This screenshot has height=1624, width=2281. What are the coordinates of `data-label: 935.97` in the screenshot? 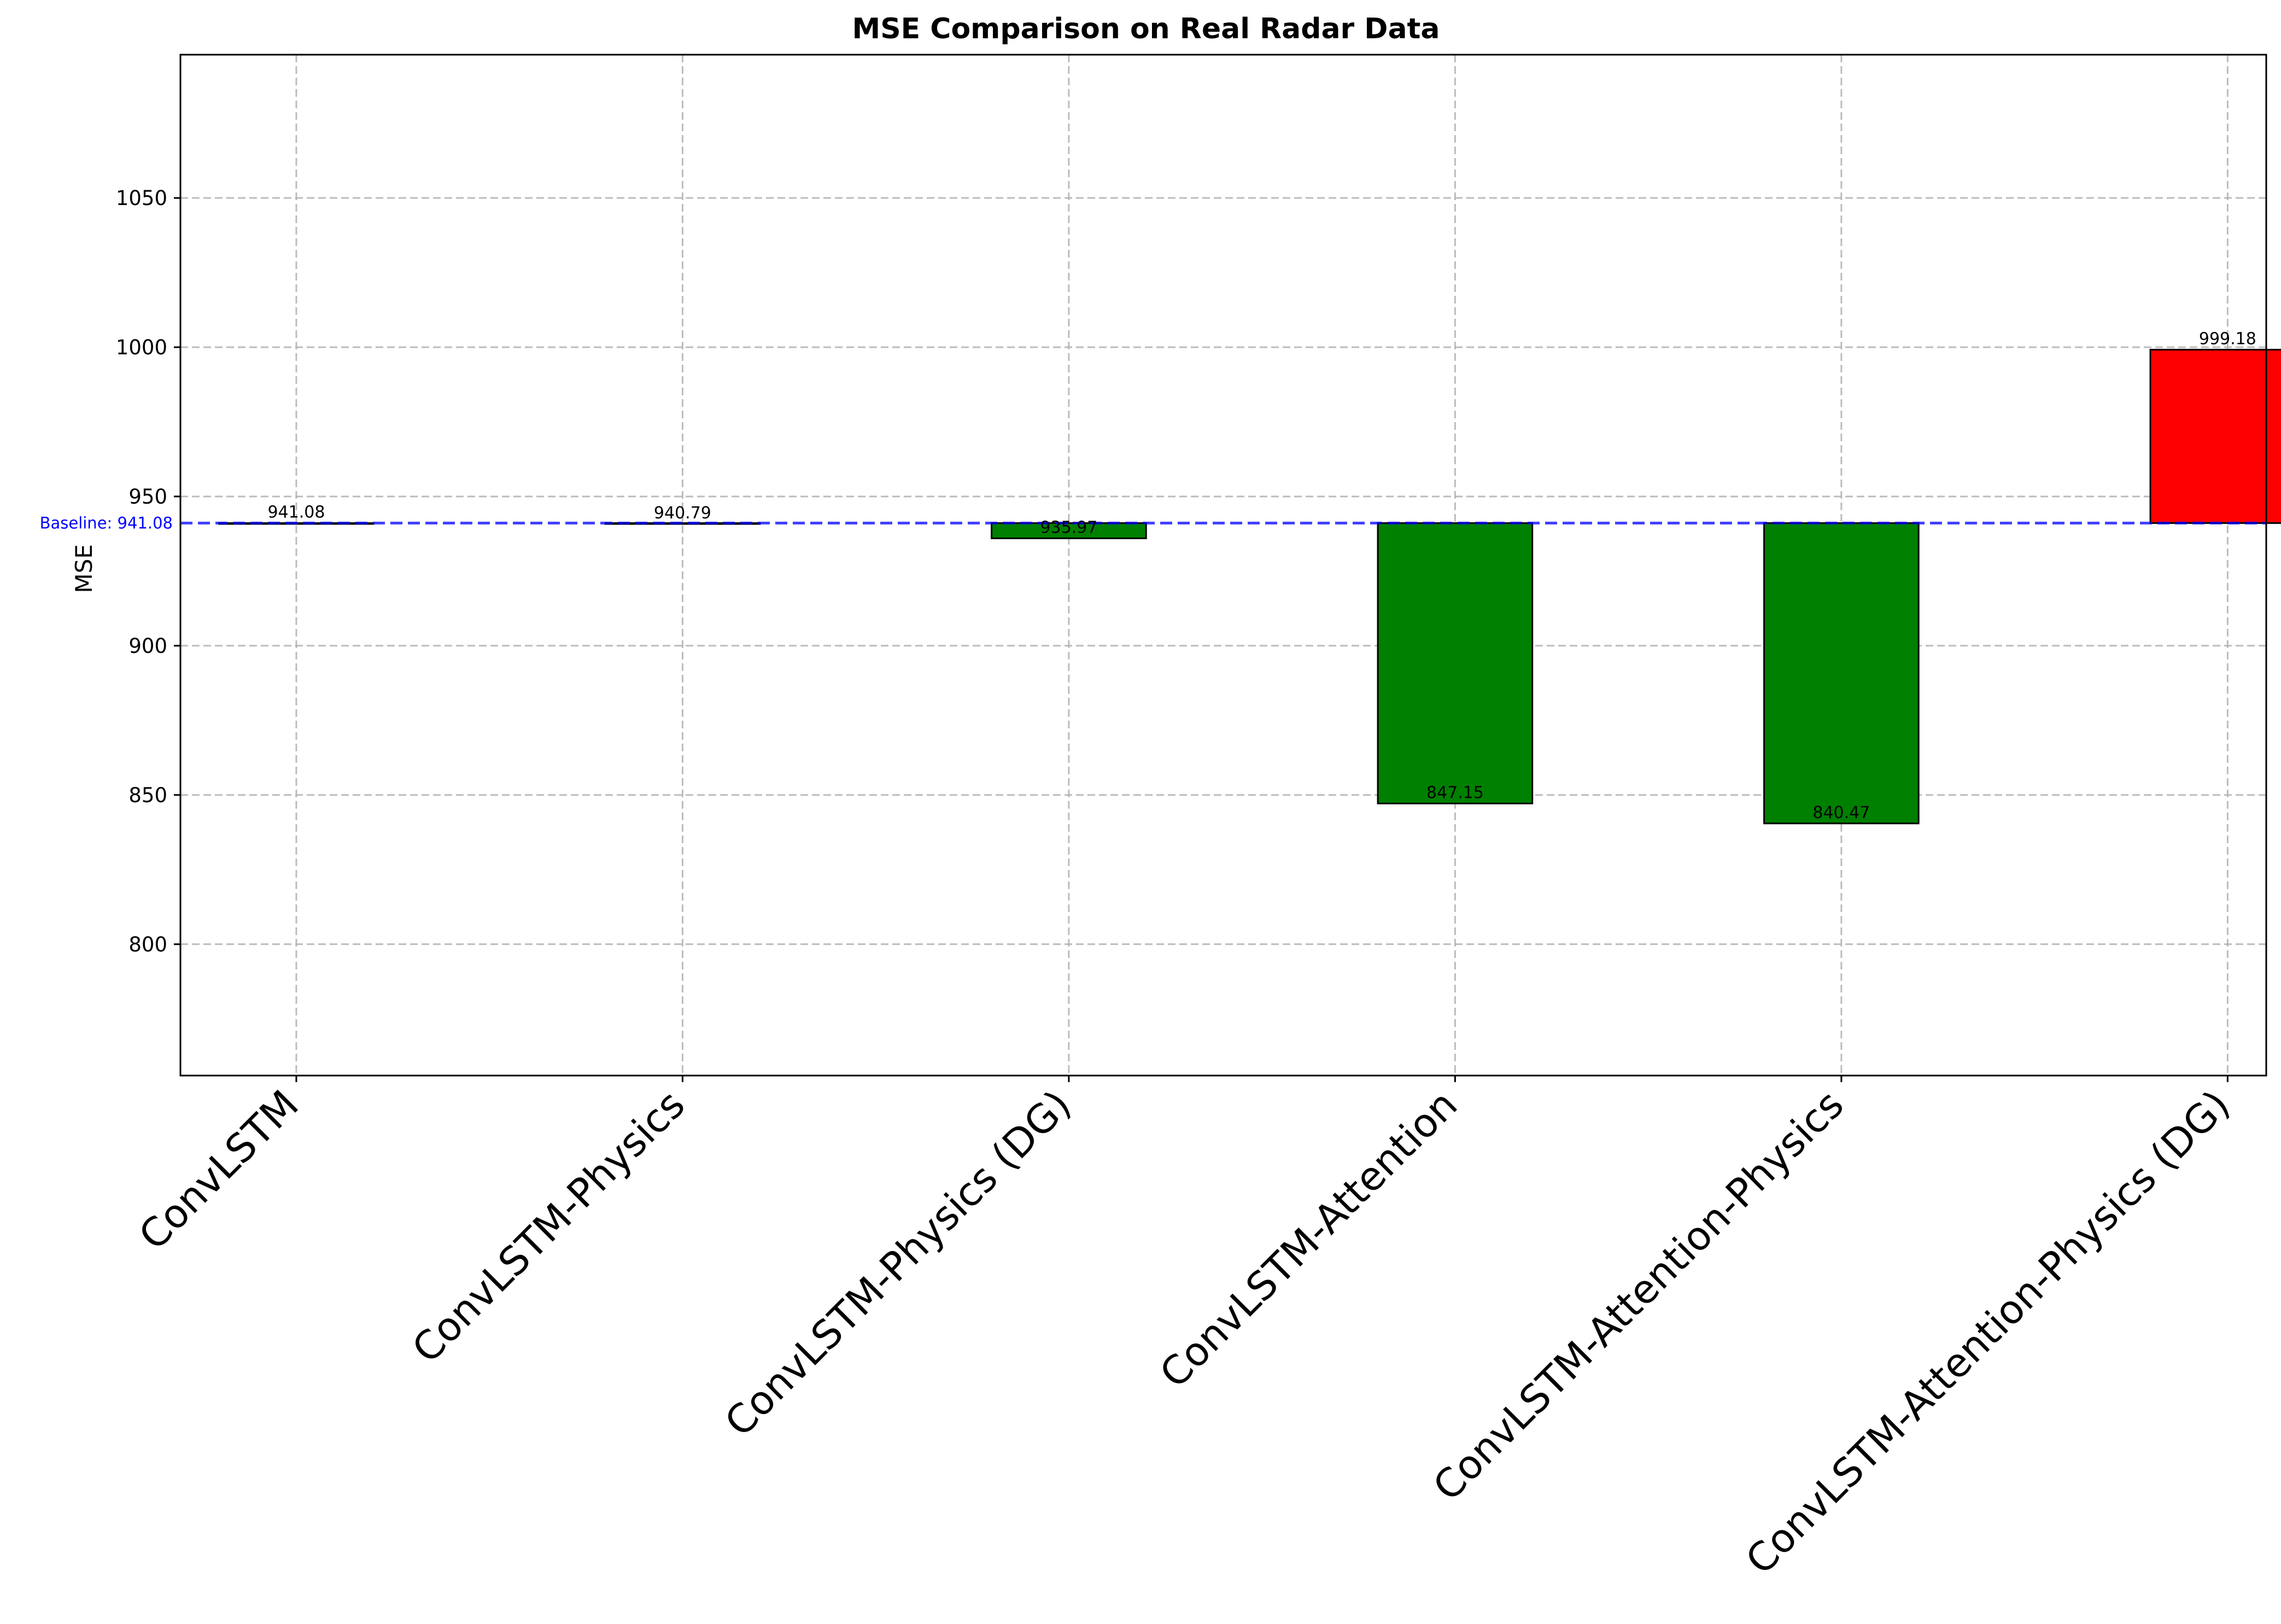 It's located at (1069, 528).